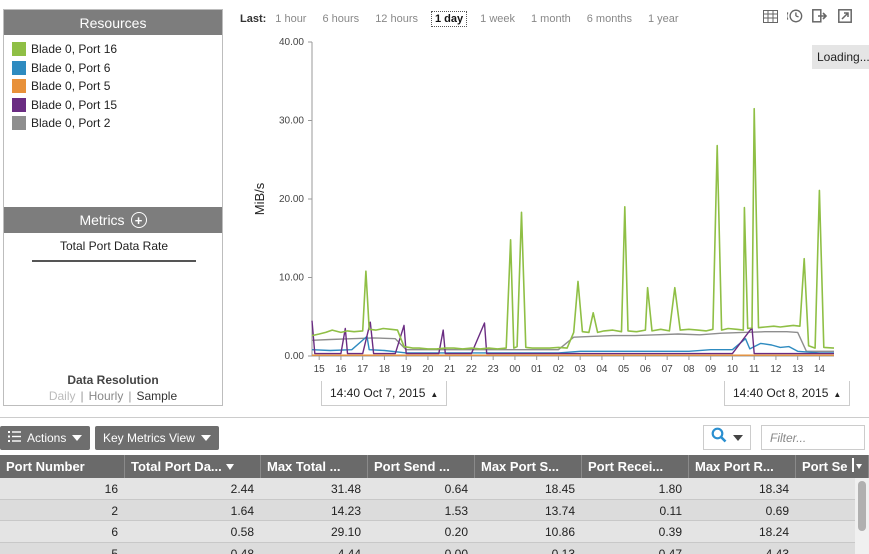 This screenshot has height=554, width=869. Describe the element at coordinates (795, 16) in the screenshot. I see `clock-icon` at that location.